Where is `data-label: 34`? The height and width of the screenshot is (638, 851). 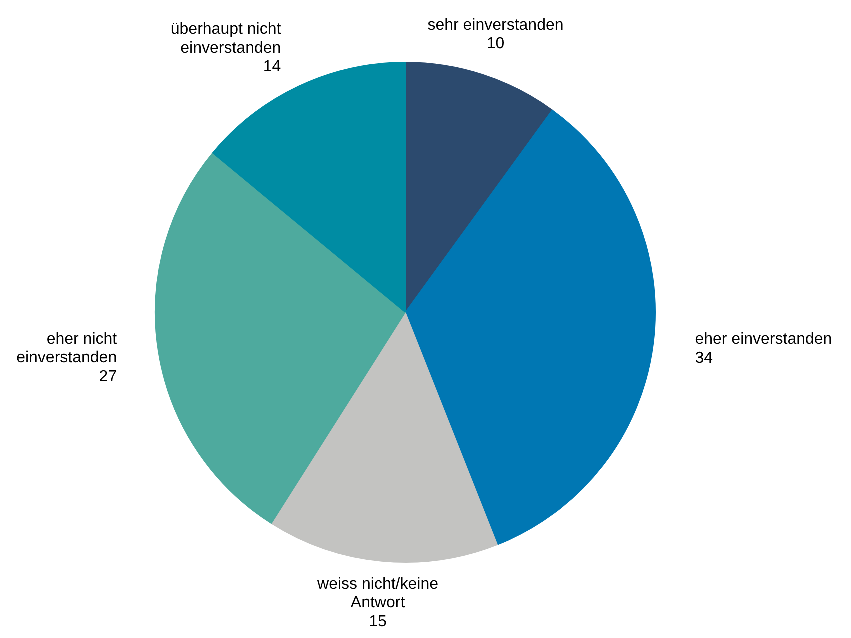
data-label: 34 is located at coordinates (704, 358).